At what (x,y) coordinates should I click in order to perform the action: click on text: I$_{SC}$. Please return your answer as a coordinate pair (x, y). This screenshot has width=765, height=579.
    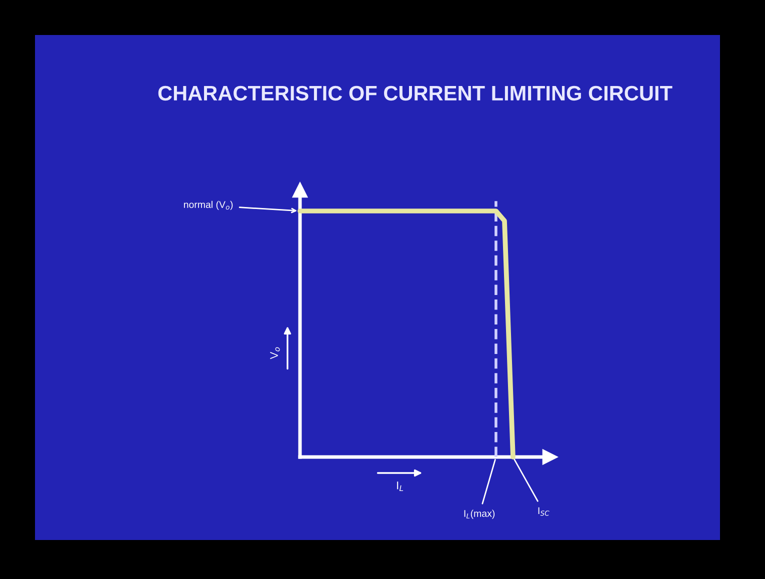
    Looking at the image, I should click on (544, 511).